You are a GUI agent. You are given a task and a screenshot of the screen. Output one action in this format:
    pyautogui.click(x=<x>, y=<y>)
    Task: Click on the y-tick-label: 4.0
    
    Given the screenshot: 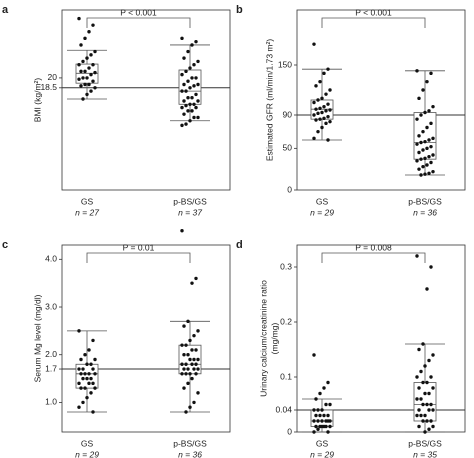 What is the action you would take?
    pyautogui.click(x=51, y=259)
    